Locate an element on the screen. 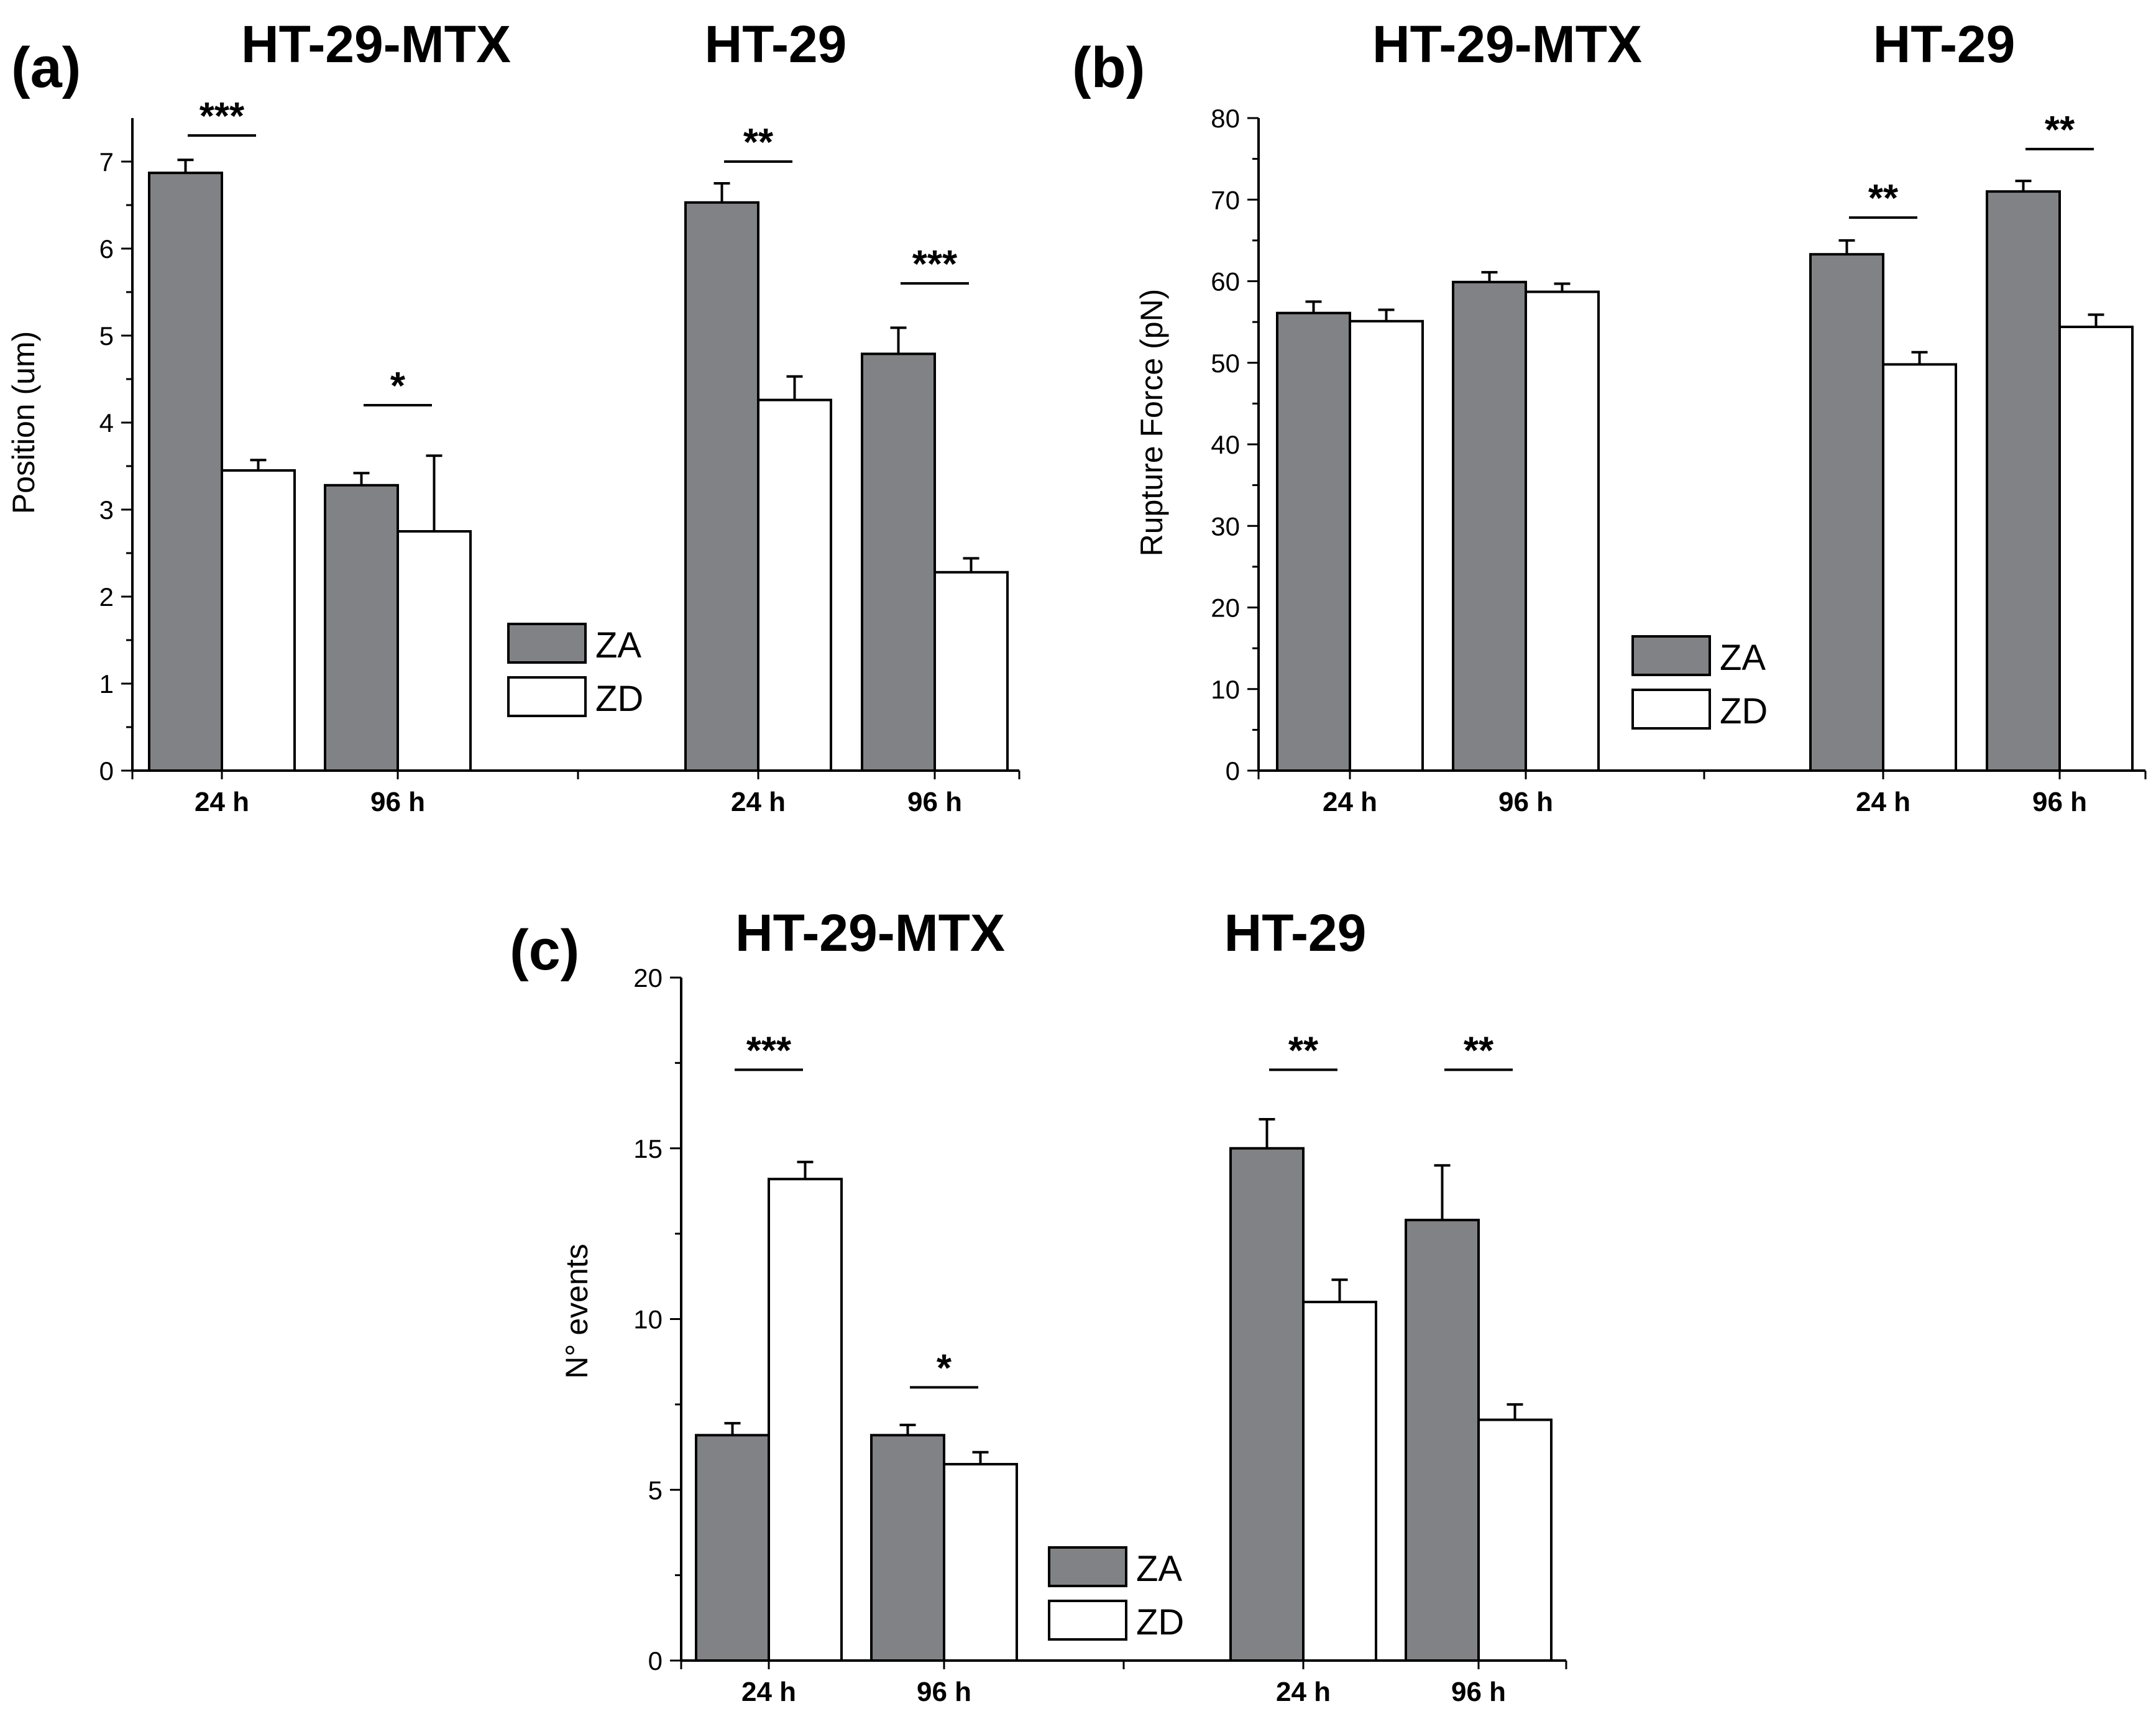 The image size is (2156, 1714). y-tick-label: 80 is located at coordinates (1226, 119).